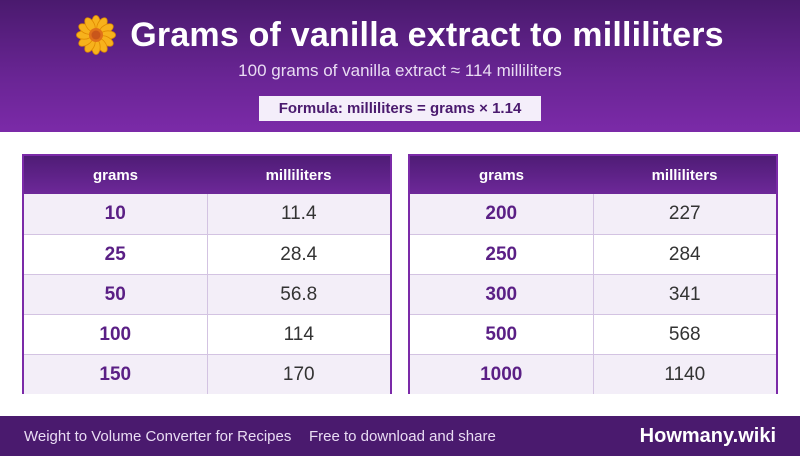  I want to click on milliliters-cell: 170, so click(298, 374).